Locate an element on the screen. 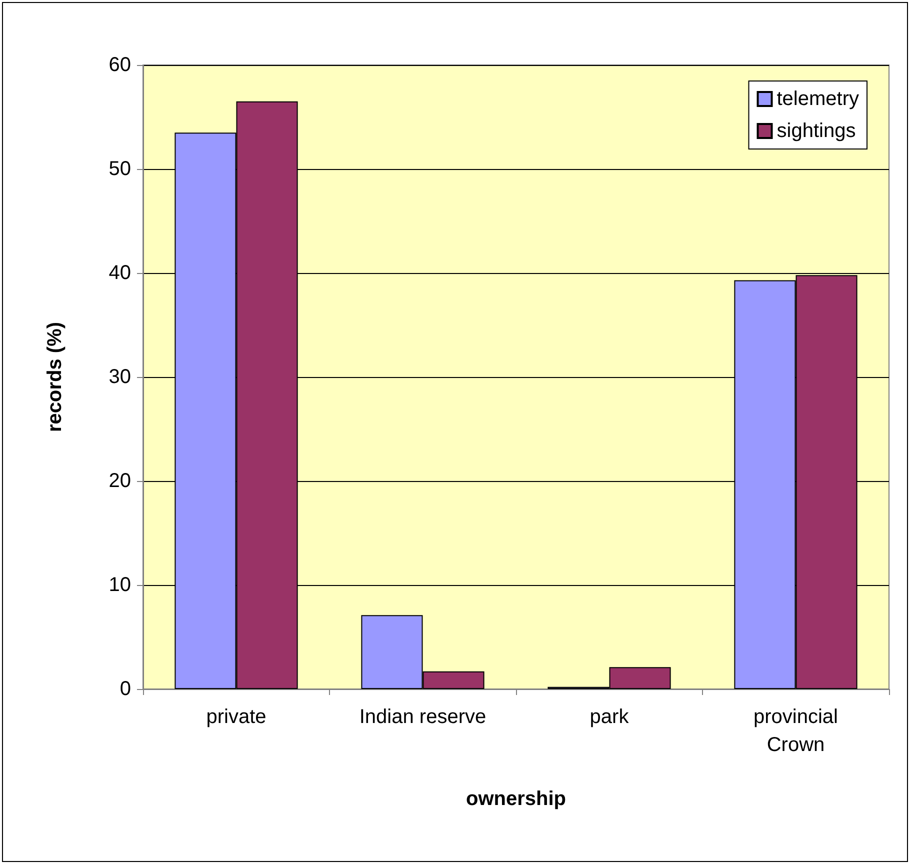 This screenshot has width=912, height=867. y-tick-label: 40 is located at coordinates (119, 273).